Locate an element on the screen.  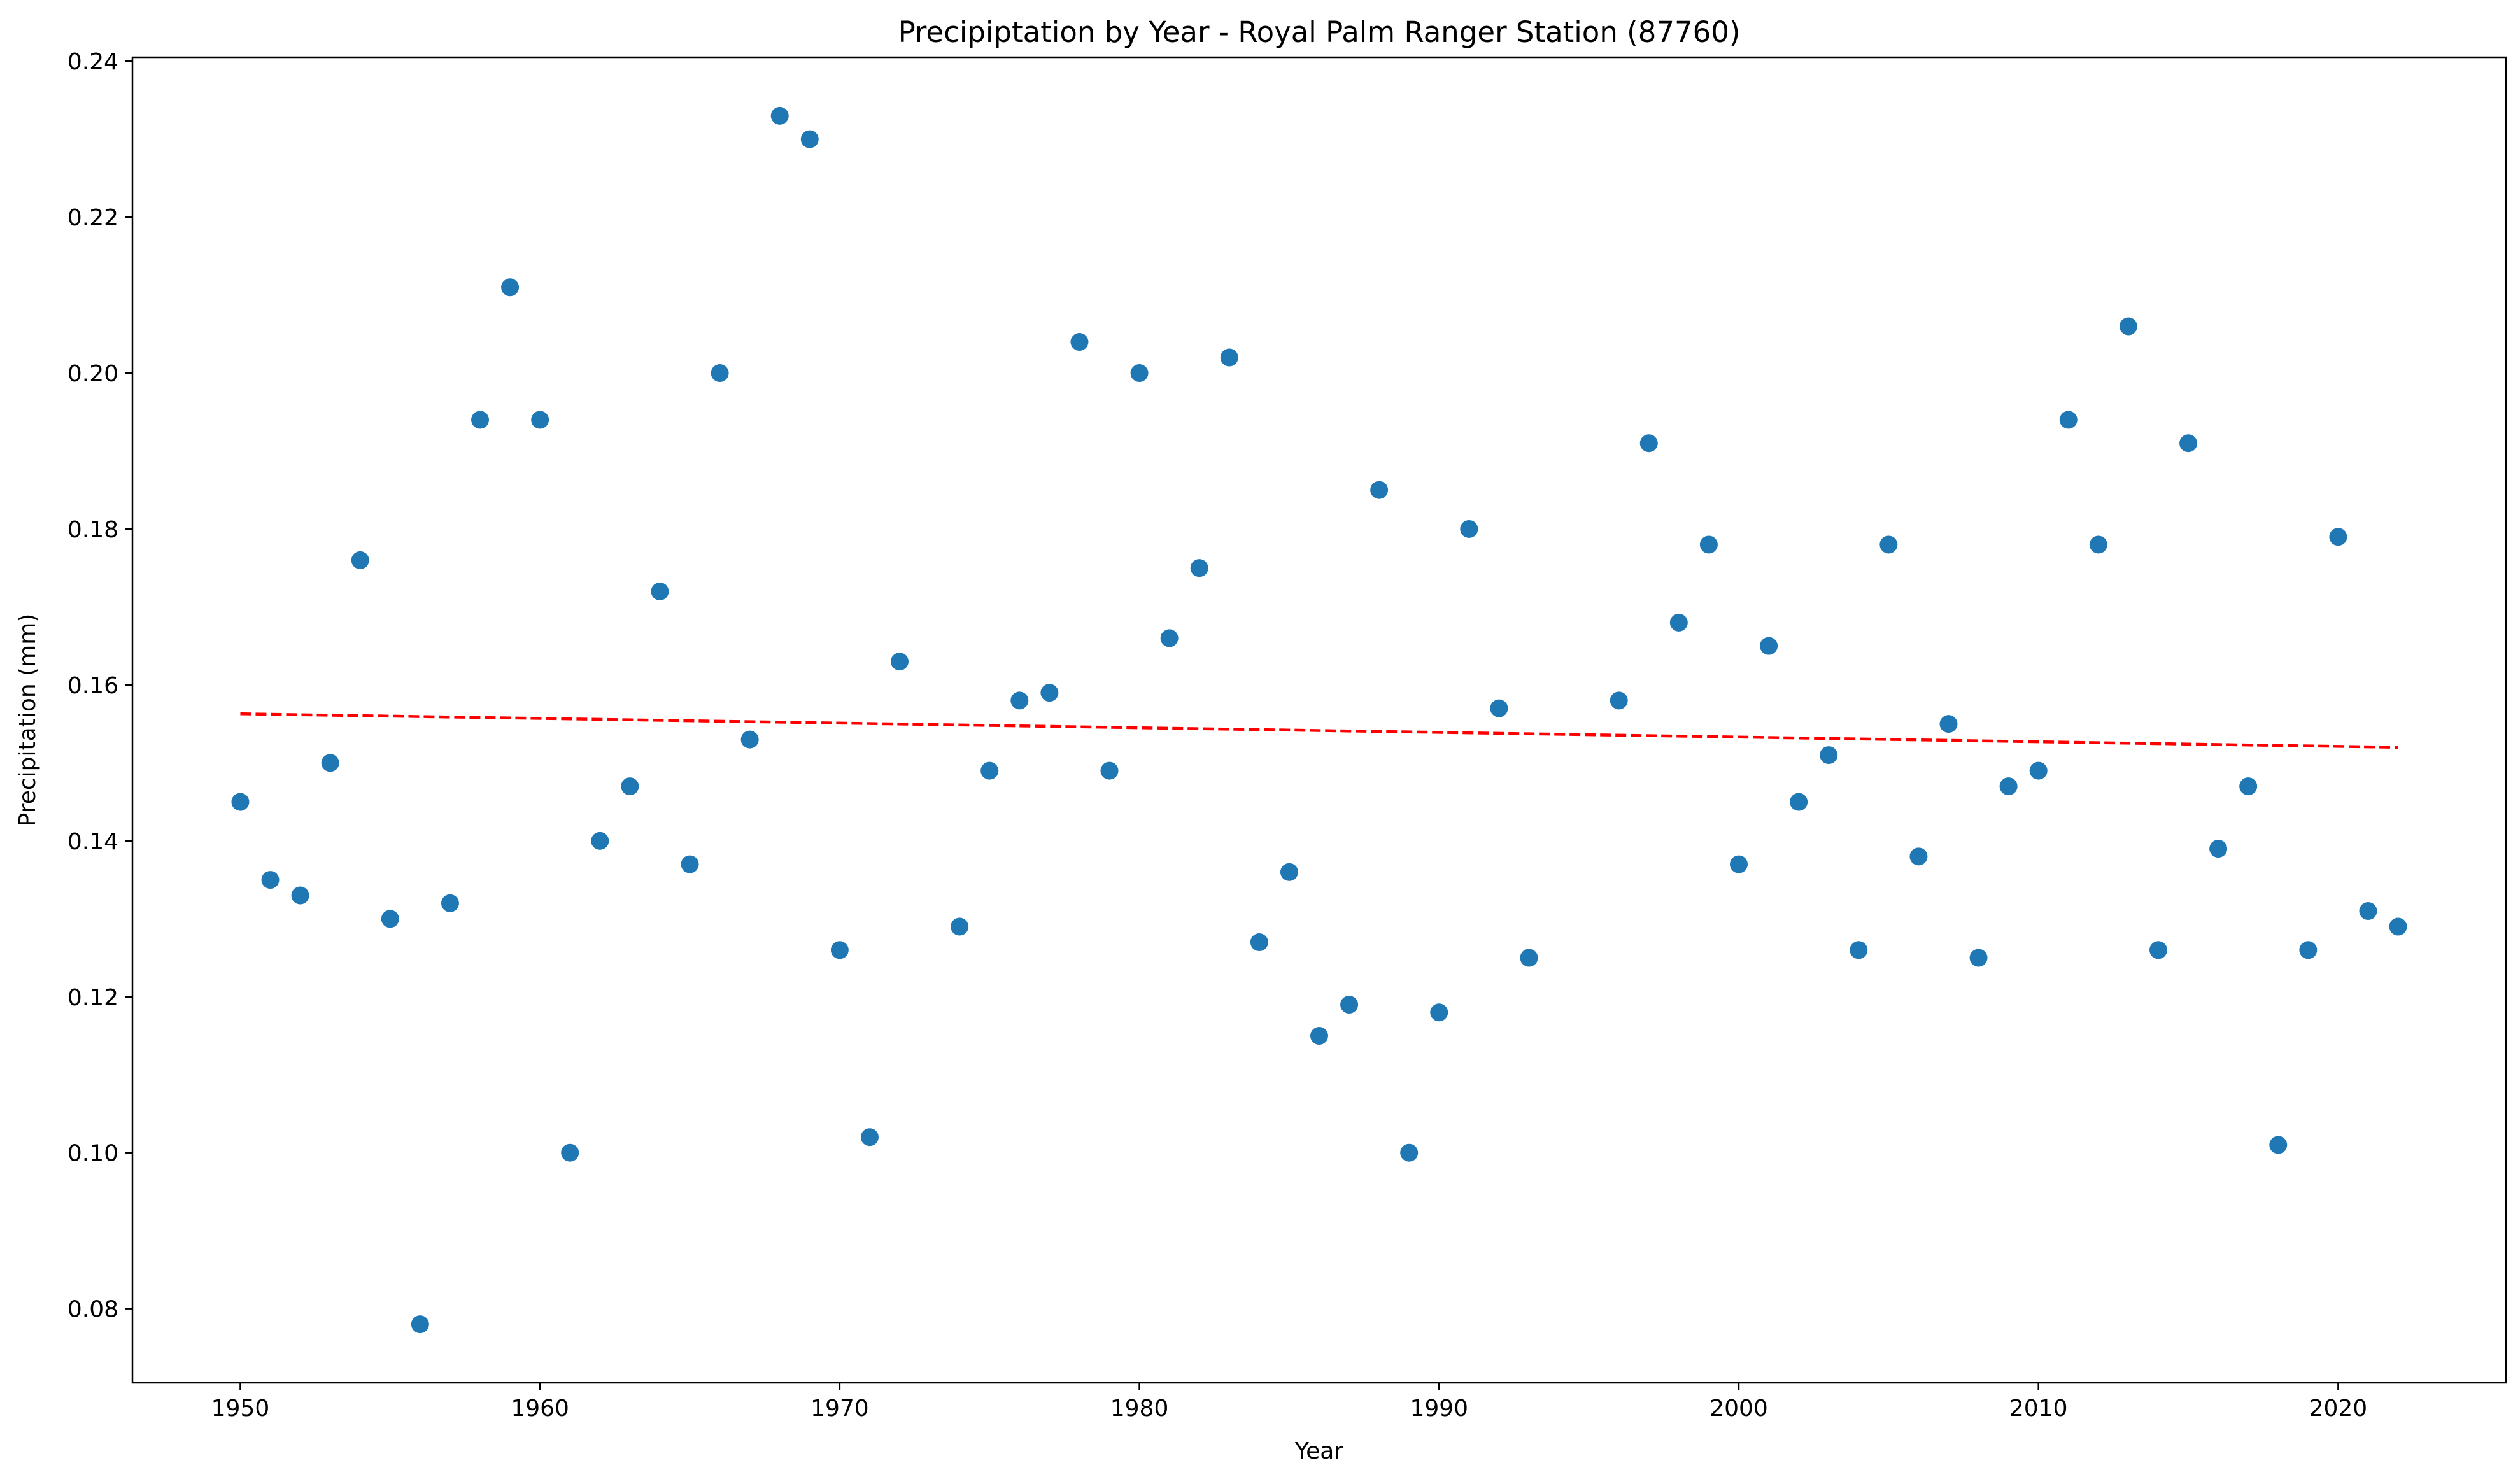
y-axis-label: Precipitation (mm) is located at coordinates (28, 720).